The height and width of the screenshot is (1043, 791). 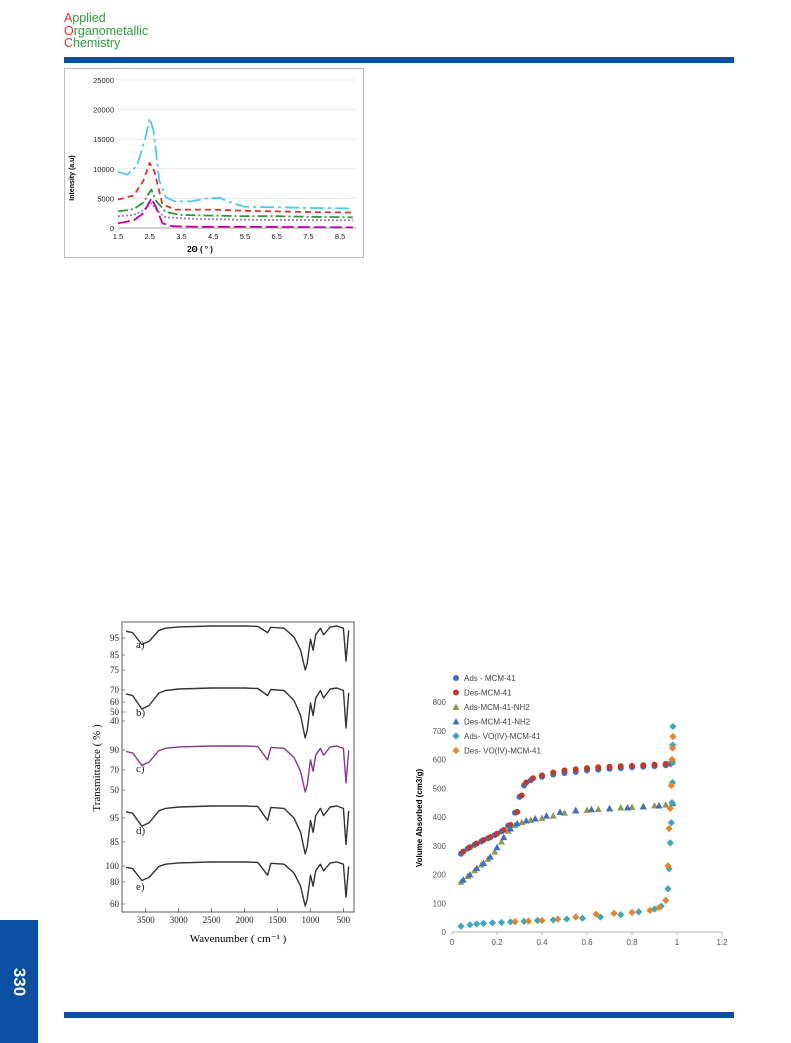 What do you see at coordinates (245, 920) in the screenshot?
I see `ftir-x-tick-label: 2000` at bounding box center [245, 920].